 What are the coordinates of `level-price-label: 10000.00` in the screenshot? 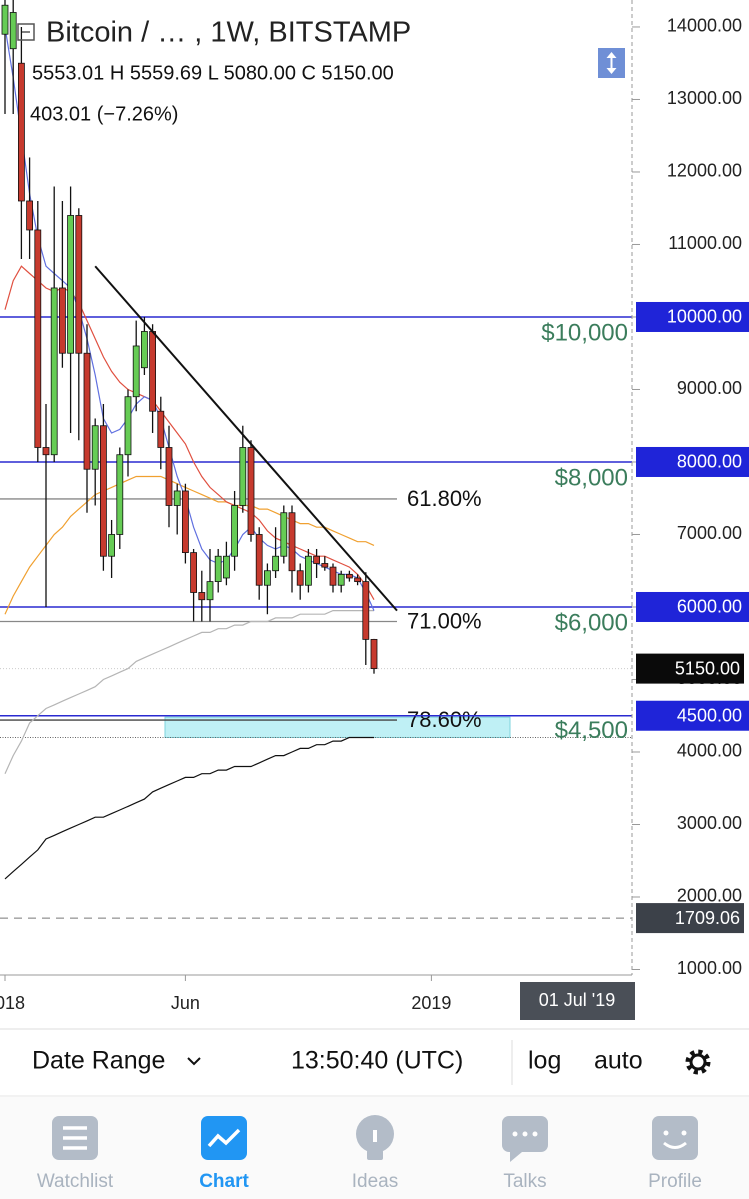 It's located at (704, 317).